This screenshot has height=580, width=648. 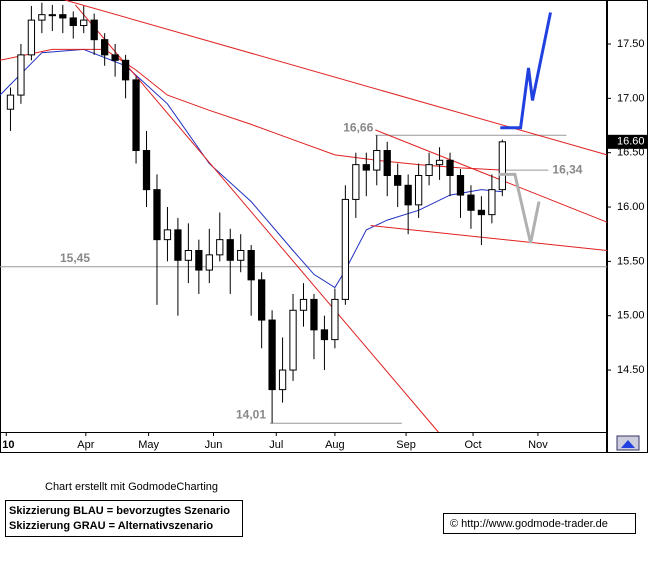 What do you see at coordinates (472, 445) in the screenshot?
I see `x-tick-label: Oct` at bounding box center [472, 445].